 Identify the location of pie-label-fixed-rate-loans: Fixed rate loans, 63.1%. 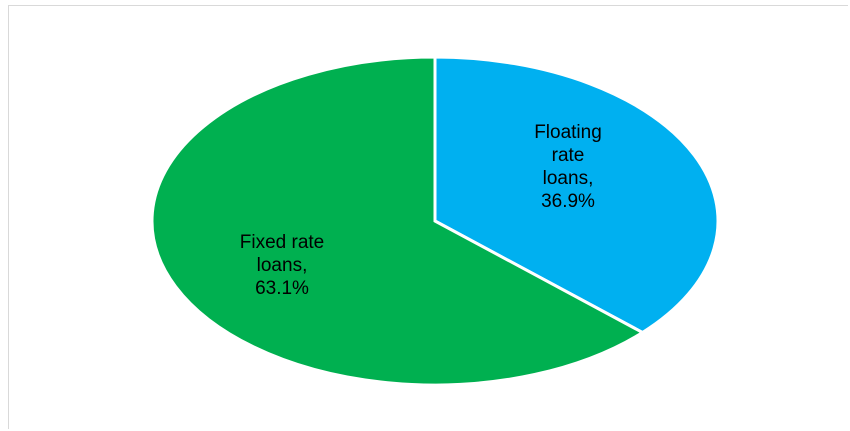
(282, 265).